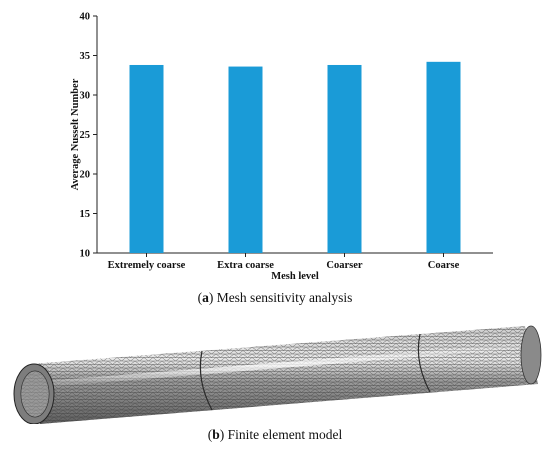  Describe the element at coordinates (283, 297) in the screenshot. I see `caption-a-text: Mesh sensitivity analysis` at that location.